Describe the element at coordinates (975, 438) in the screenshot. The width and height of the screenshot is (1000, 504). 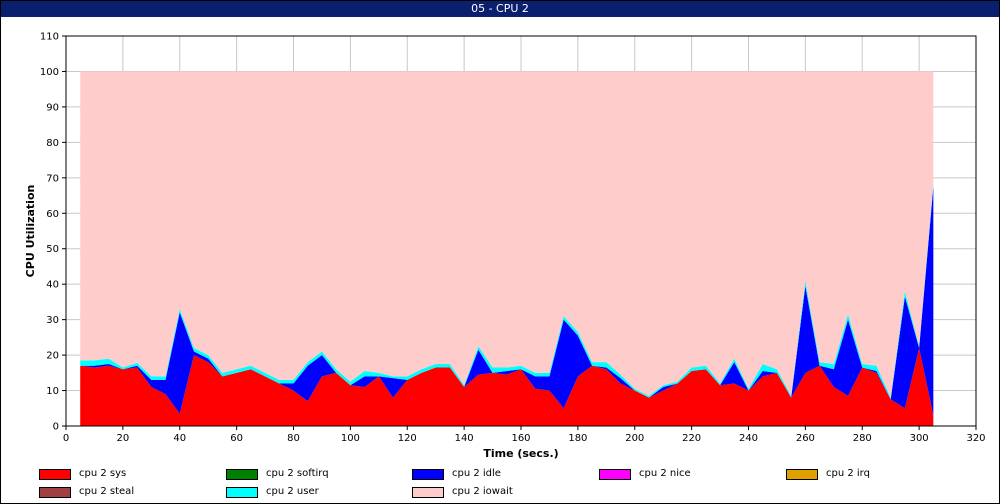
I see `x-tick-label: 320` at that location.